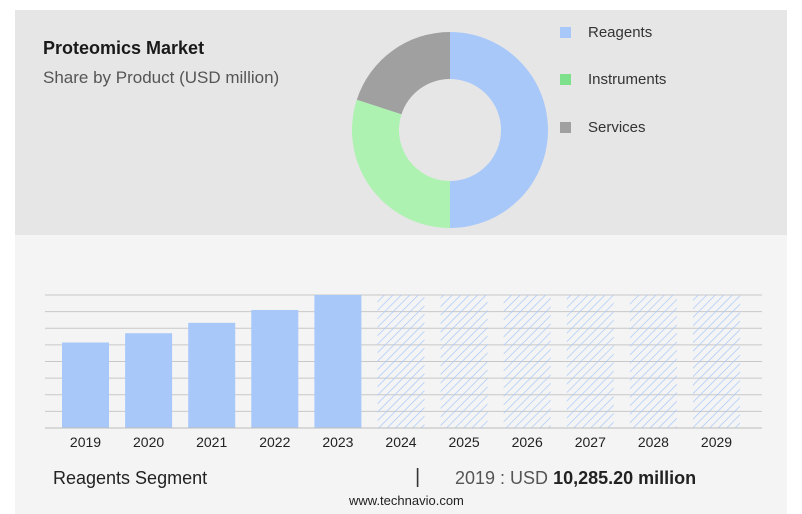 The height and width of the screenshot is (514, 802). What do you see at coordinates (161, 77) in the screenshot?
I see `chart-subtitle: Share by Product (USD million)` at bounding box center [161, 77].